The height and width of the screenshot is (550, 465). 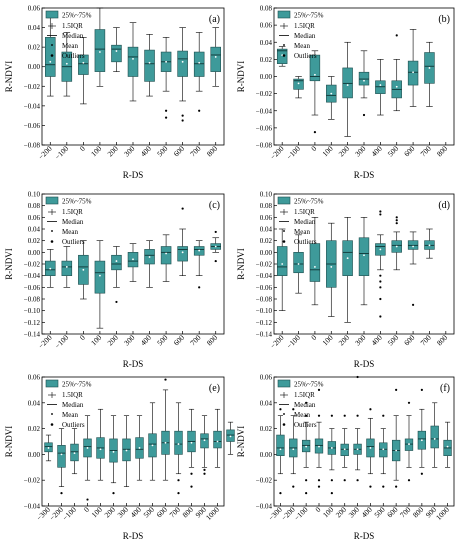 I want to click on x-tick-label: 600, so click(x=409, y=340).